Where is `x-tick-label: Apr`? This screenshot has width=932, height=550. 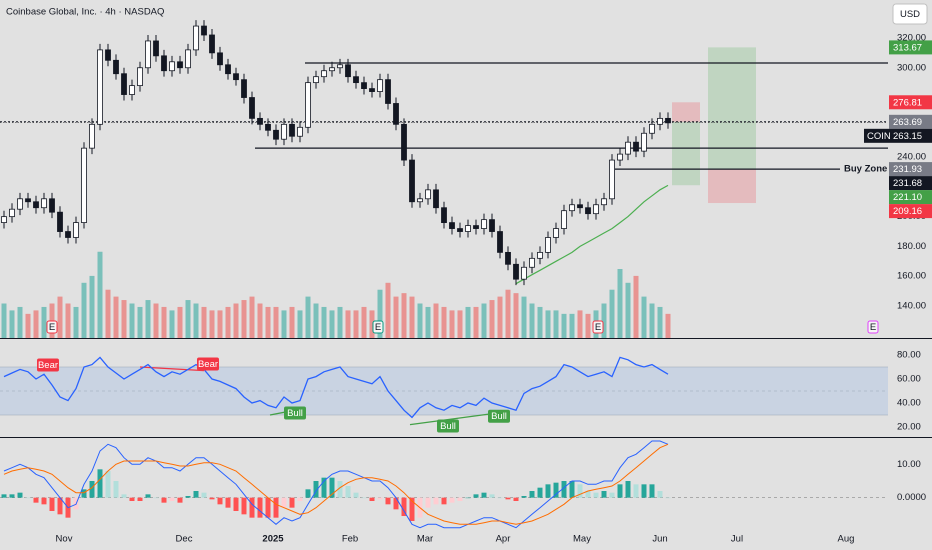
x-tick-label: Apr is located at coordinates (503, 539).